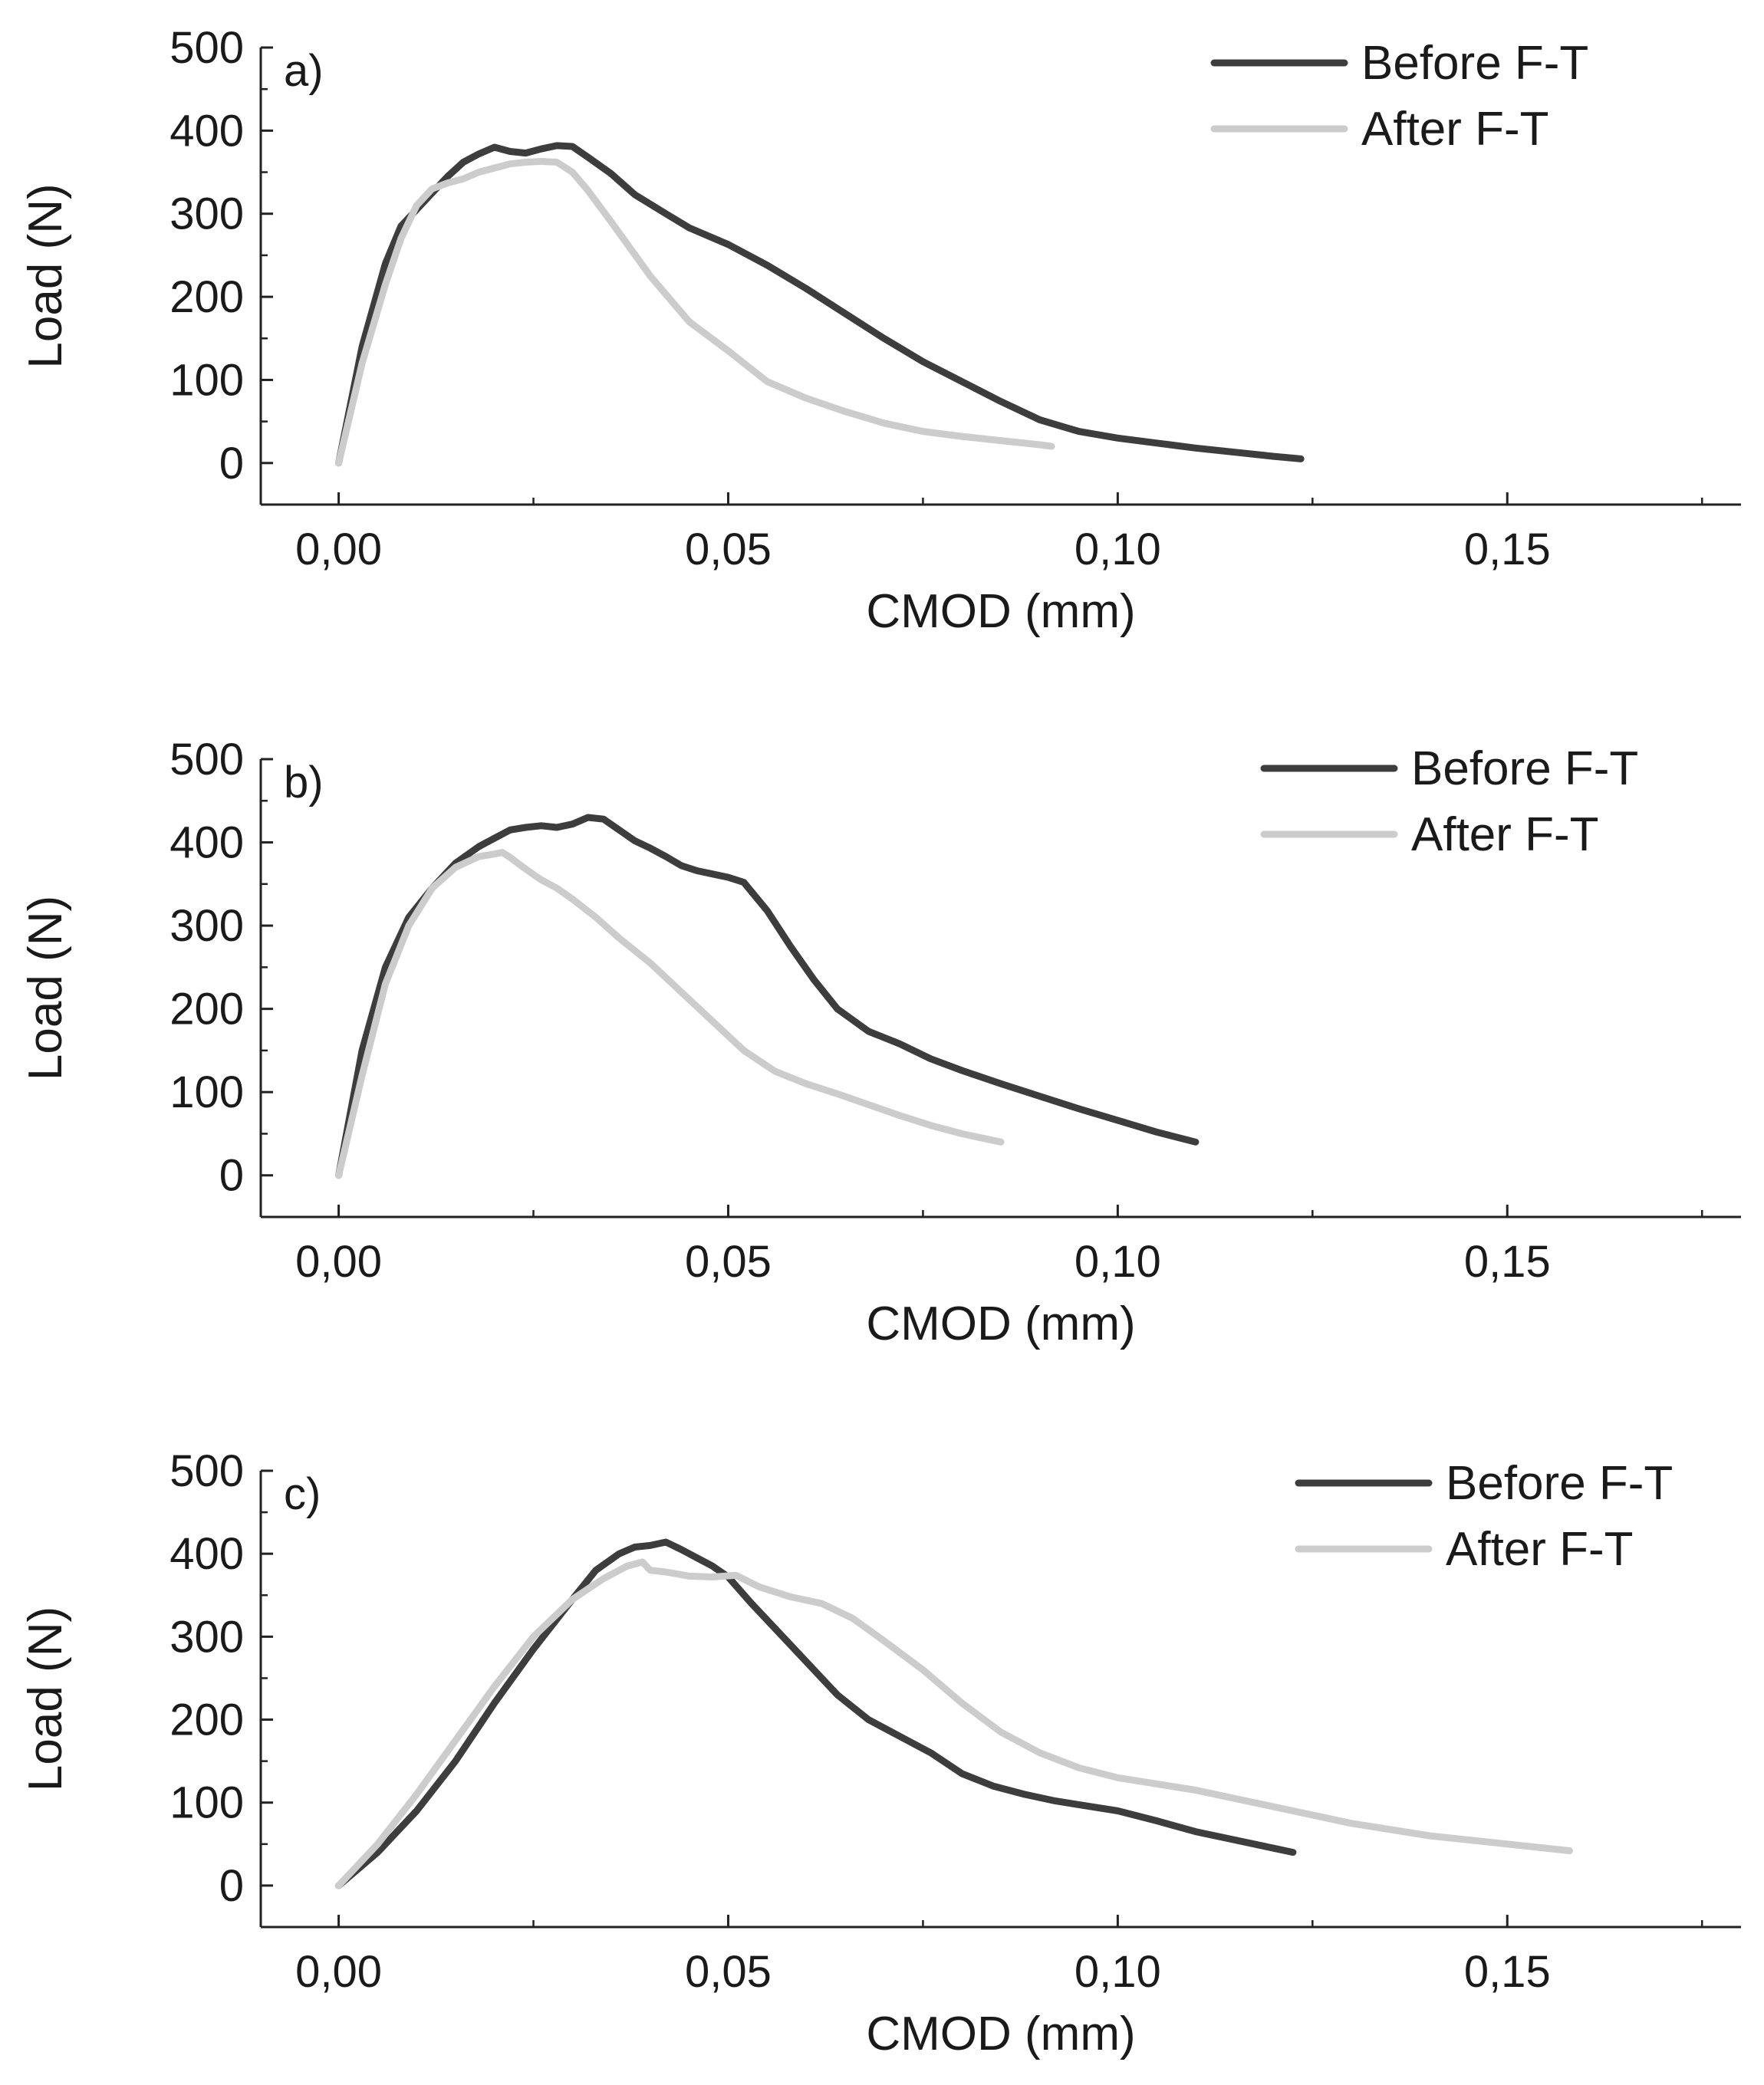 This screenshot has height=2085, width=1764. I want to click on panel-label: b), so click(304, 783).